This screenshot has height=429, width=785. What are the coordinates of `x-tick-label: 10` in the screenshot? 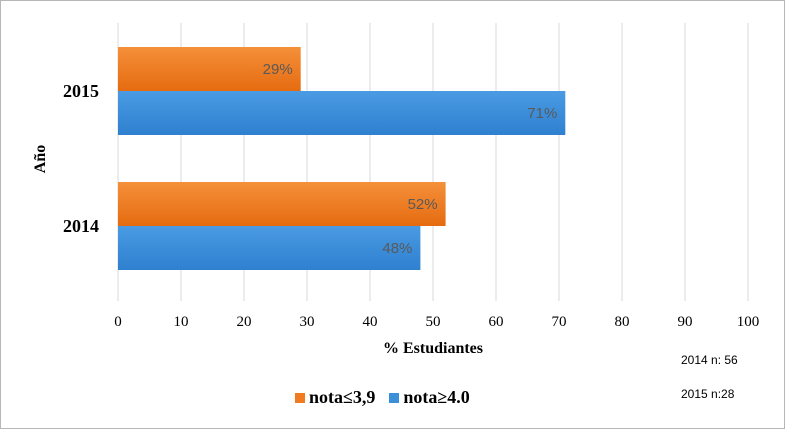 It's located at (181, 322).